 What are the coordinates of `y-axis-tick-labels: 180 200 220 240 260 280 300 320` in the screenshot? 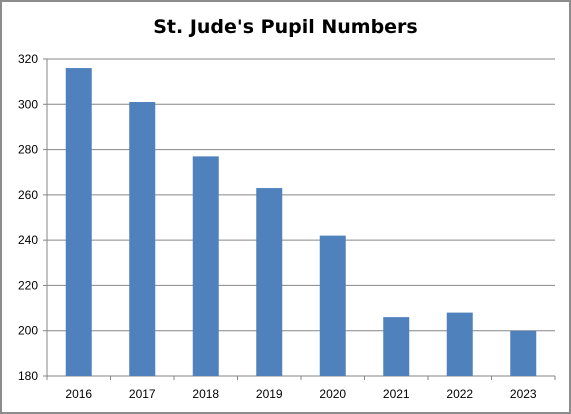 It's located at (28, 217).